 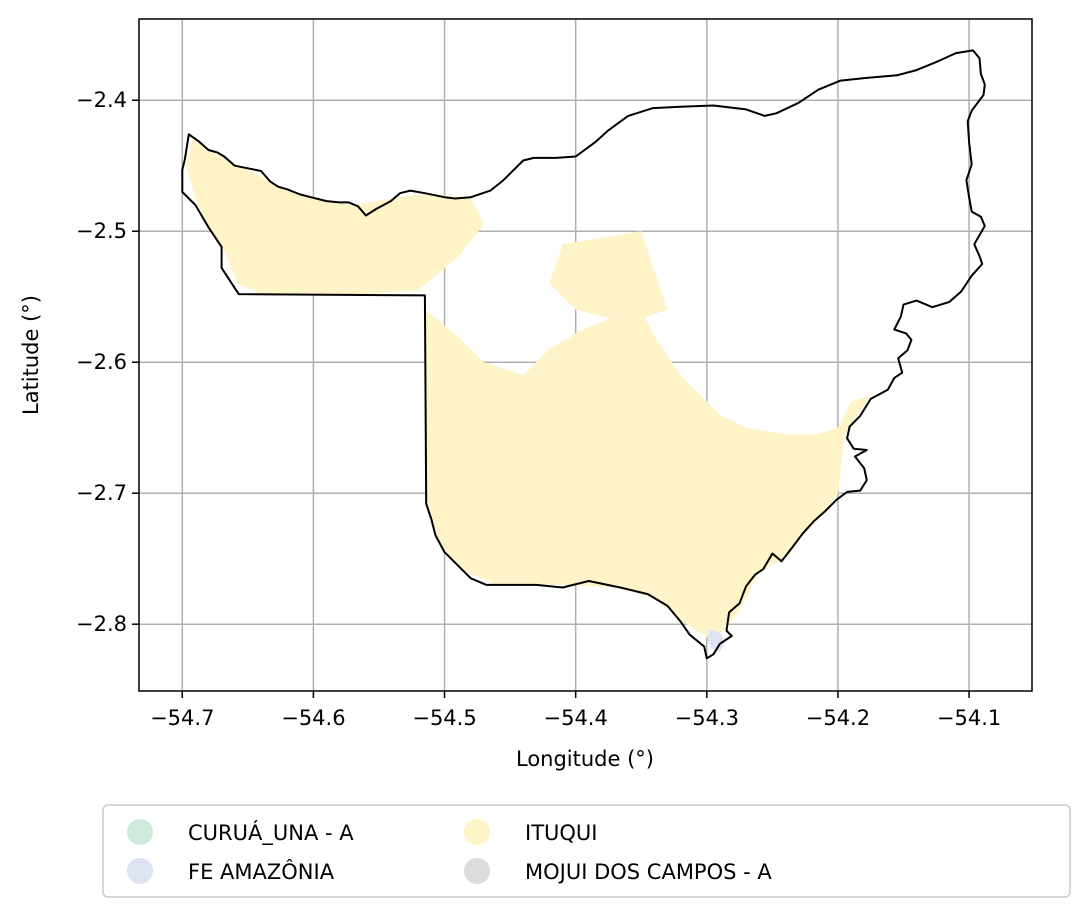 I want to click on legend-label: CURUÁ_UNA - A, so click(x=271, y=833).